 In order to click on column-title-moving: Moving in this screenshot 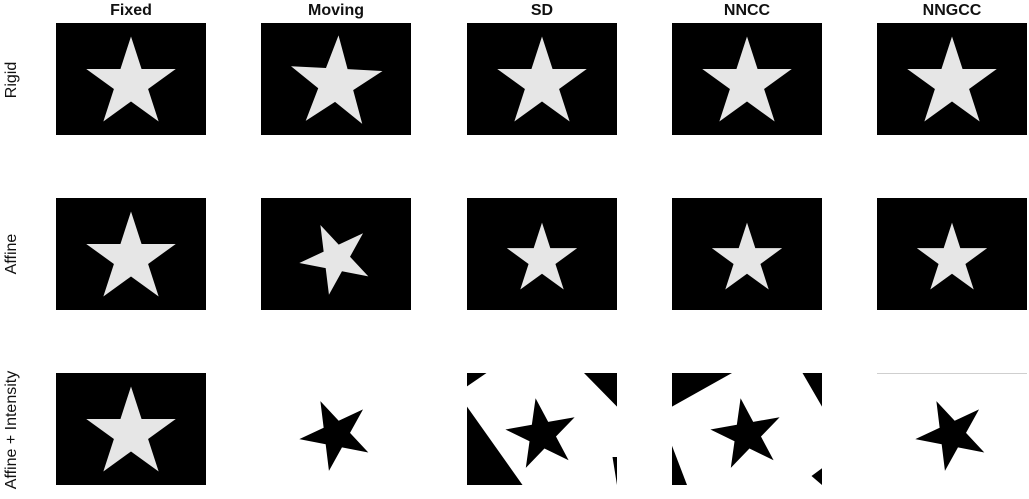, I will do `click(336, 10)`.